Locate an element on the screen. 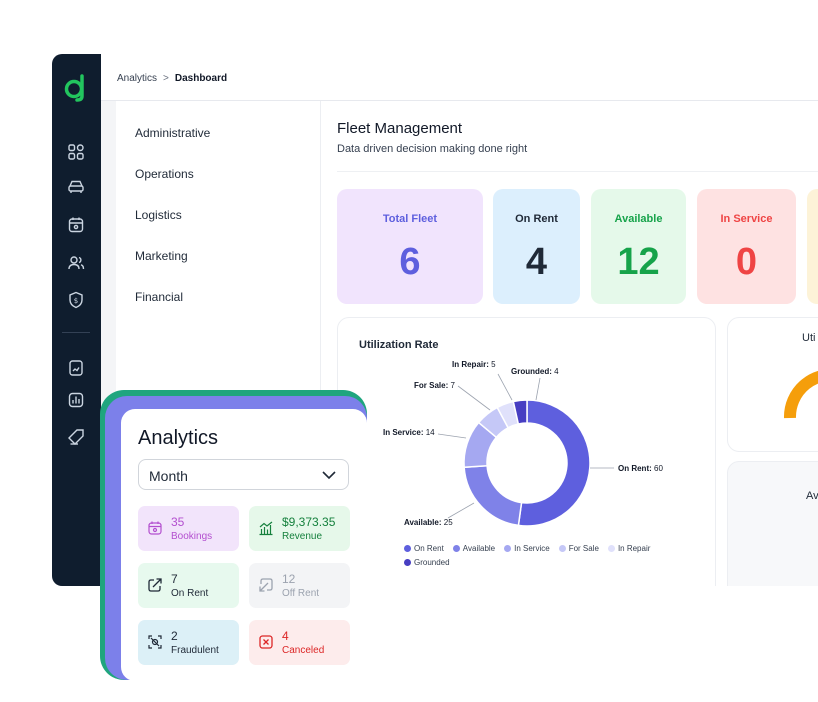  tile-fraudulent: 2 Fraudulent is located at coordinates (188, 642).